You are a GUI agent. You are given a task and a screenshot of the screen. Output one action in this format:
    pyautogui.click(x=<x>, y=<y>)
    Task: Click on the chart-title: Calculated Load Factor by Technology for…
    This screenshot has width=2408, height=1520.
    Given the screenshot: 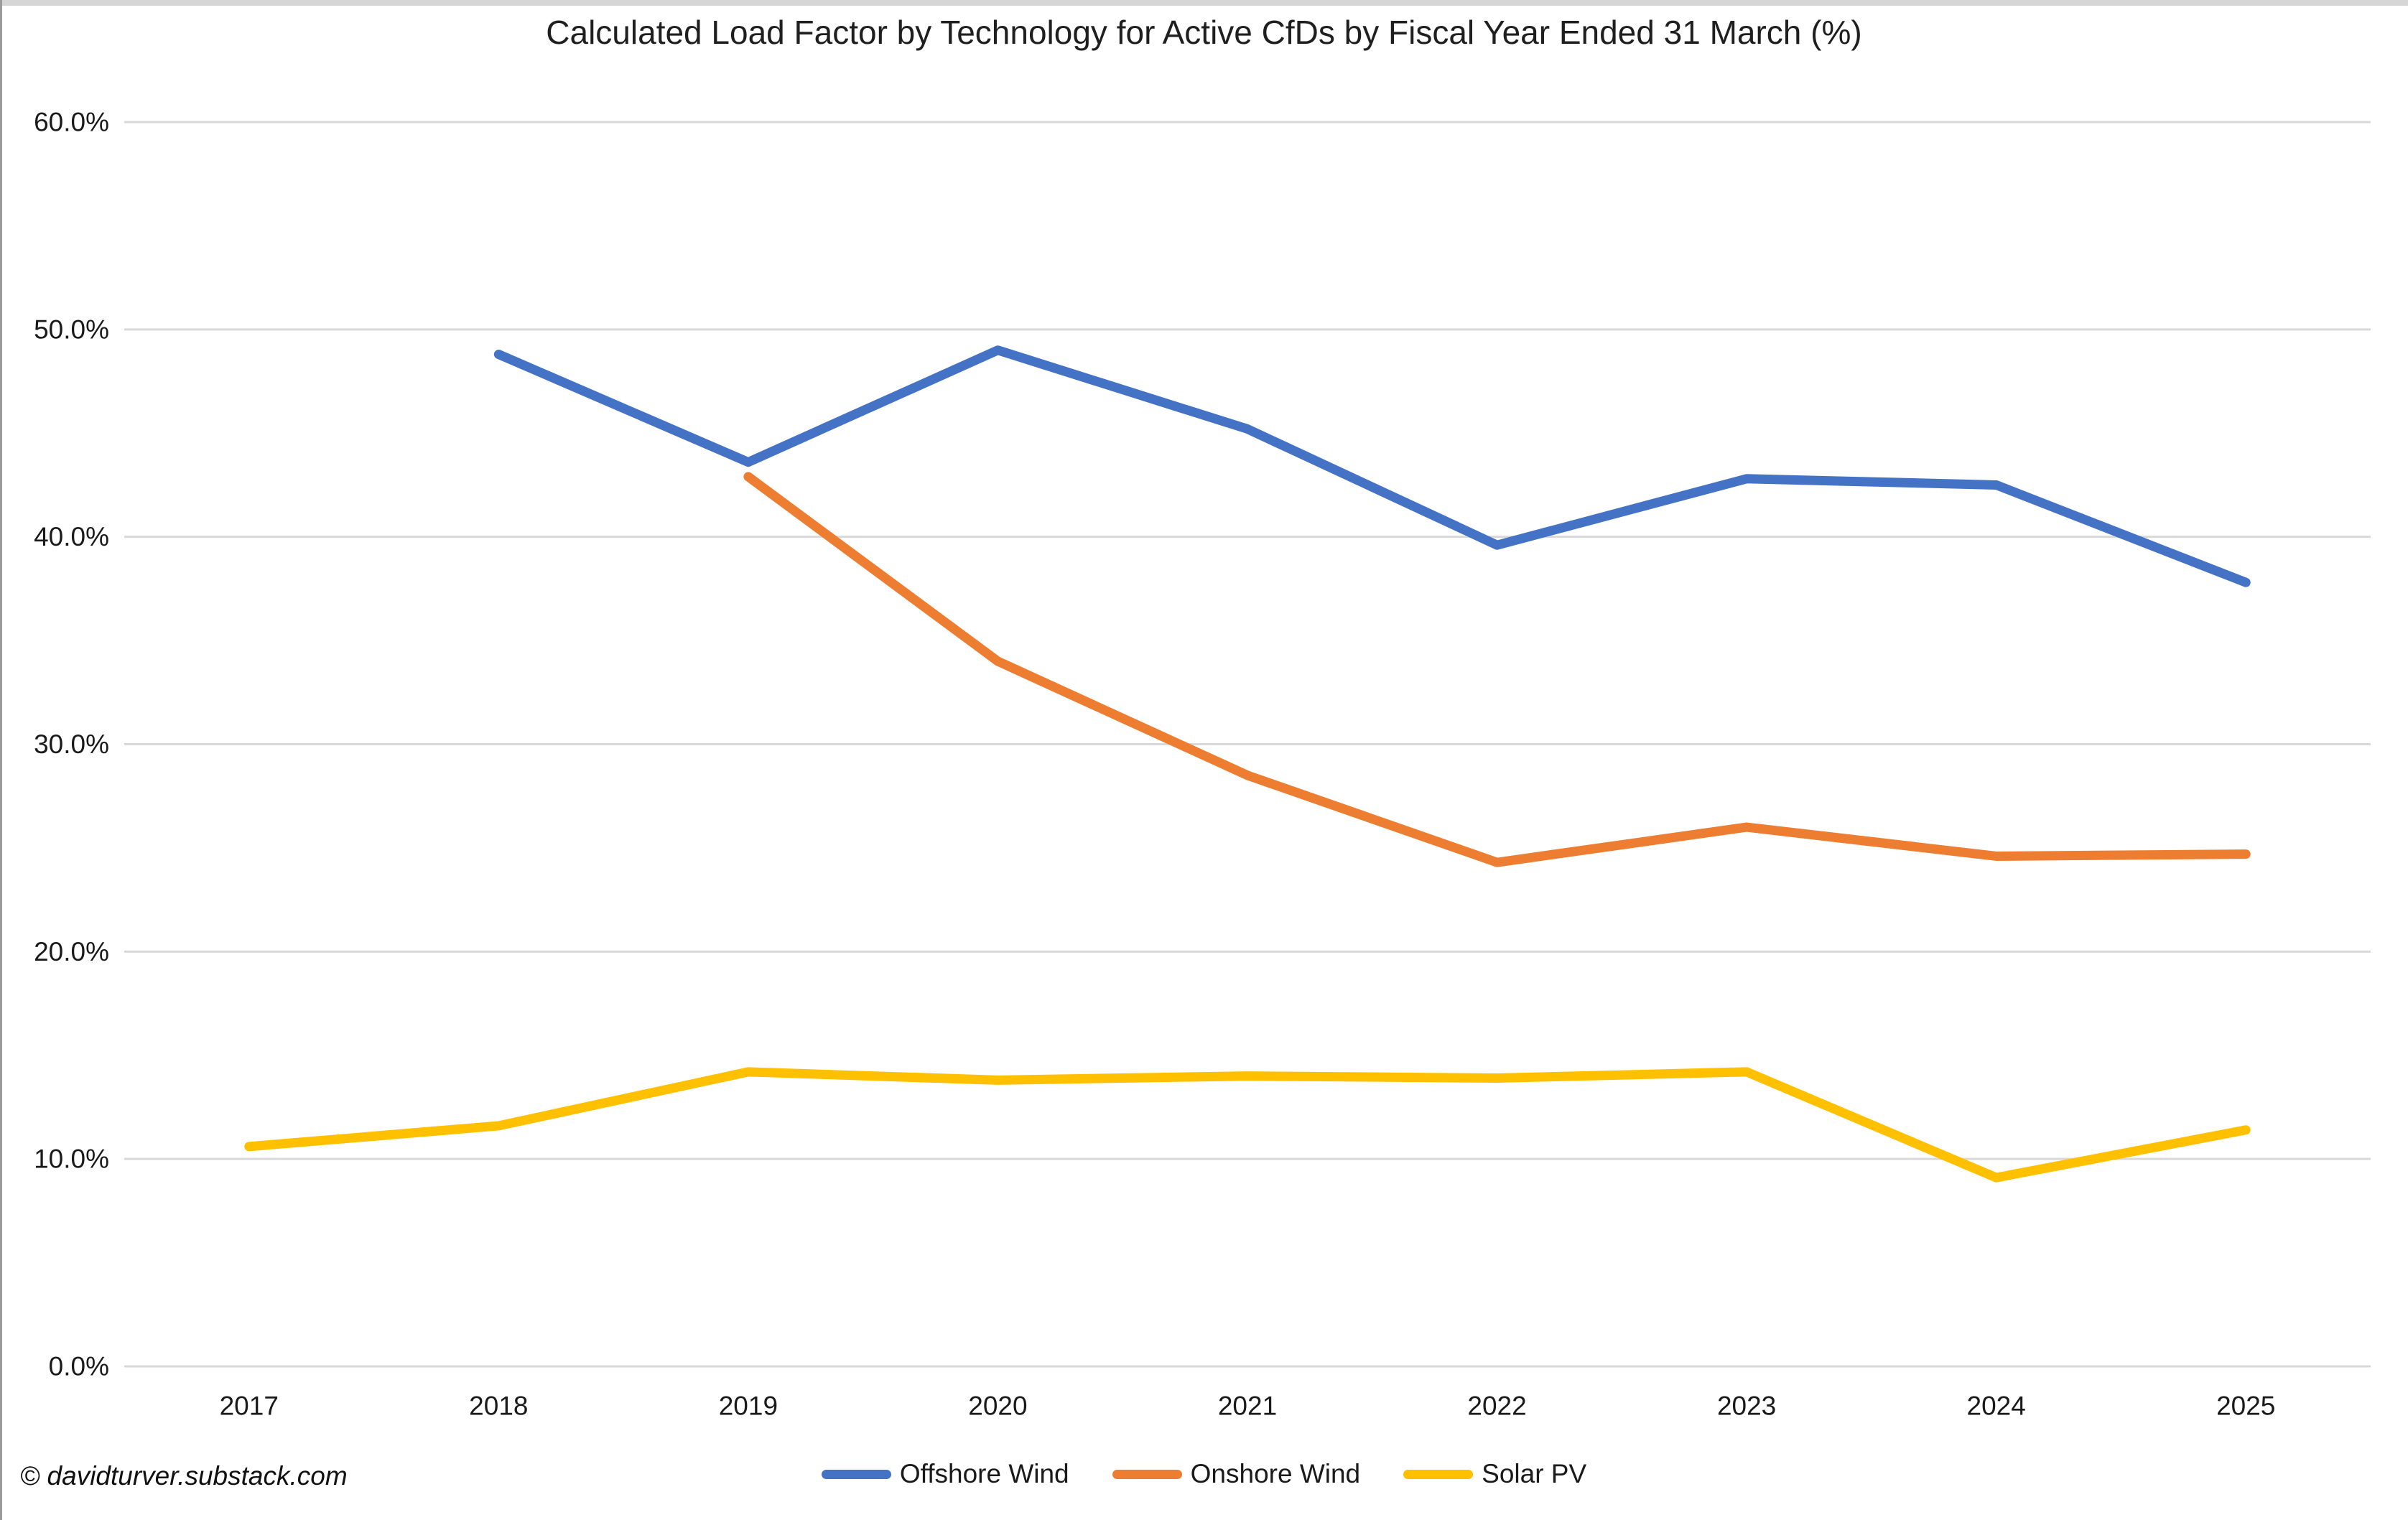 What is the action you would take?
    pyautogui.click(x=1204, y=32)
    